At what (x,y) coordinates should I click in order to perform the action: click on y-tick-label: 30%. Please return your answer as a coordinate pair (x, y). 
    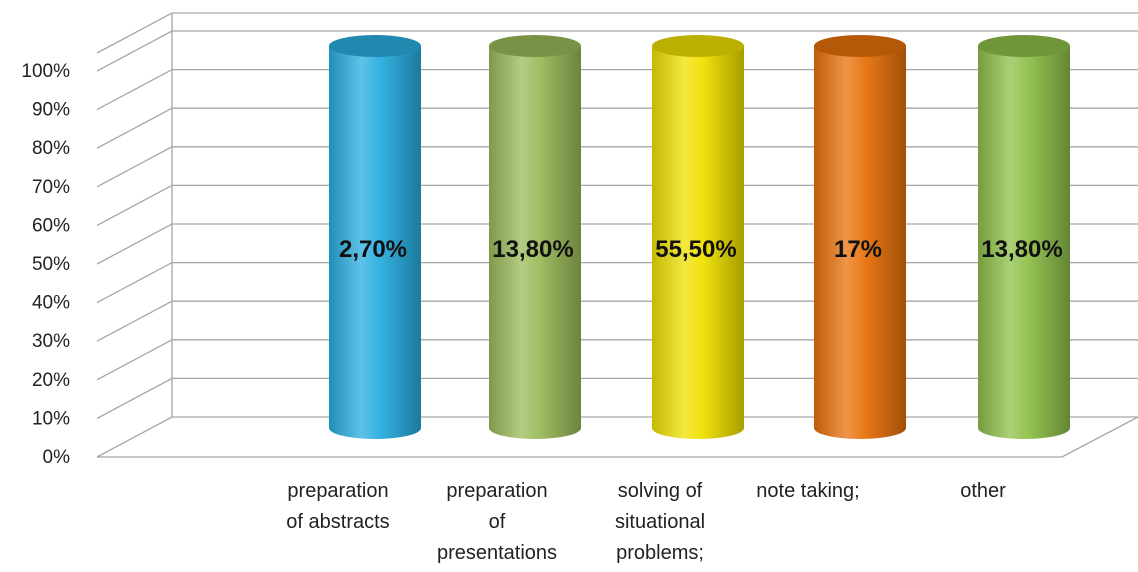
    Looking at the image, I should click on (51, 341).